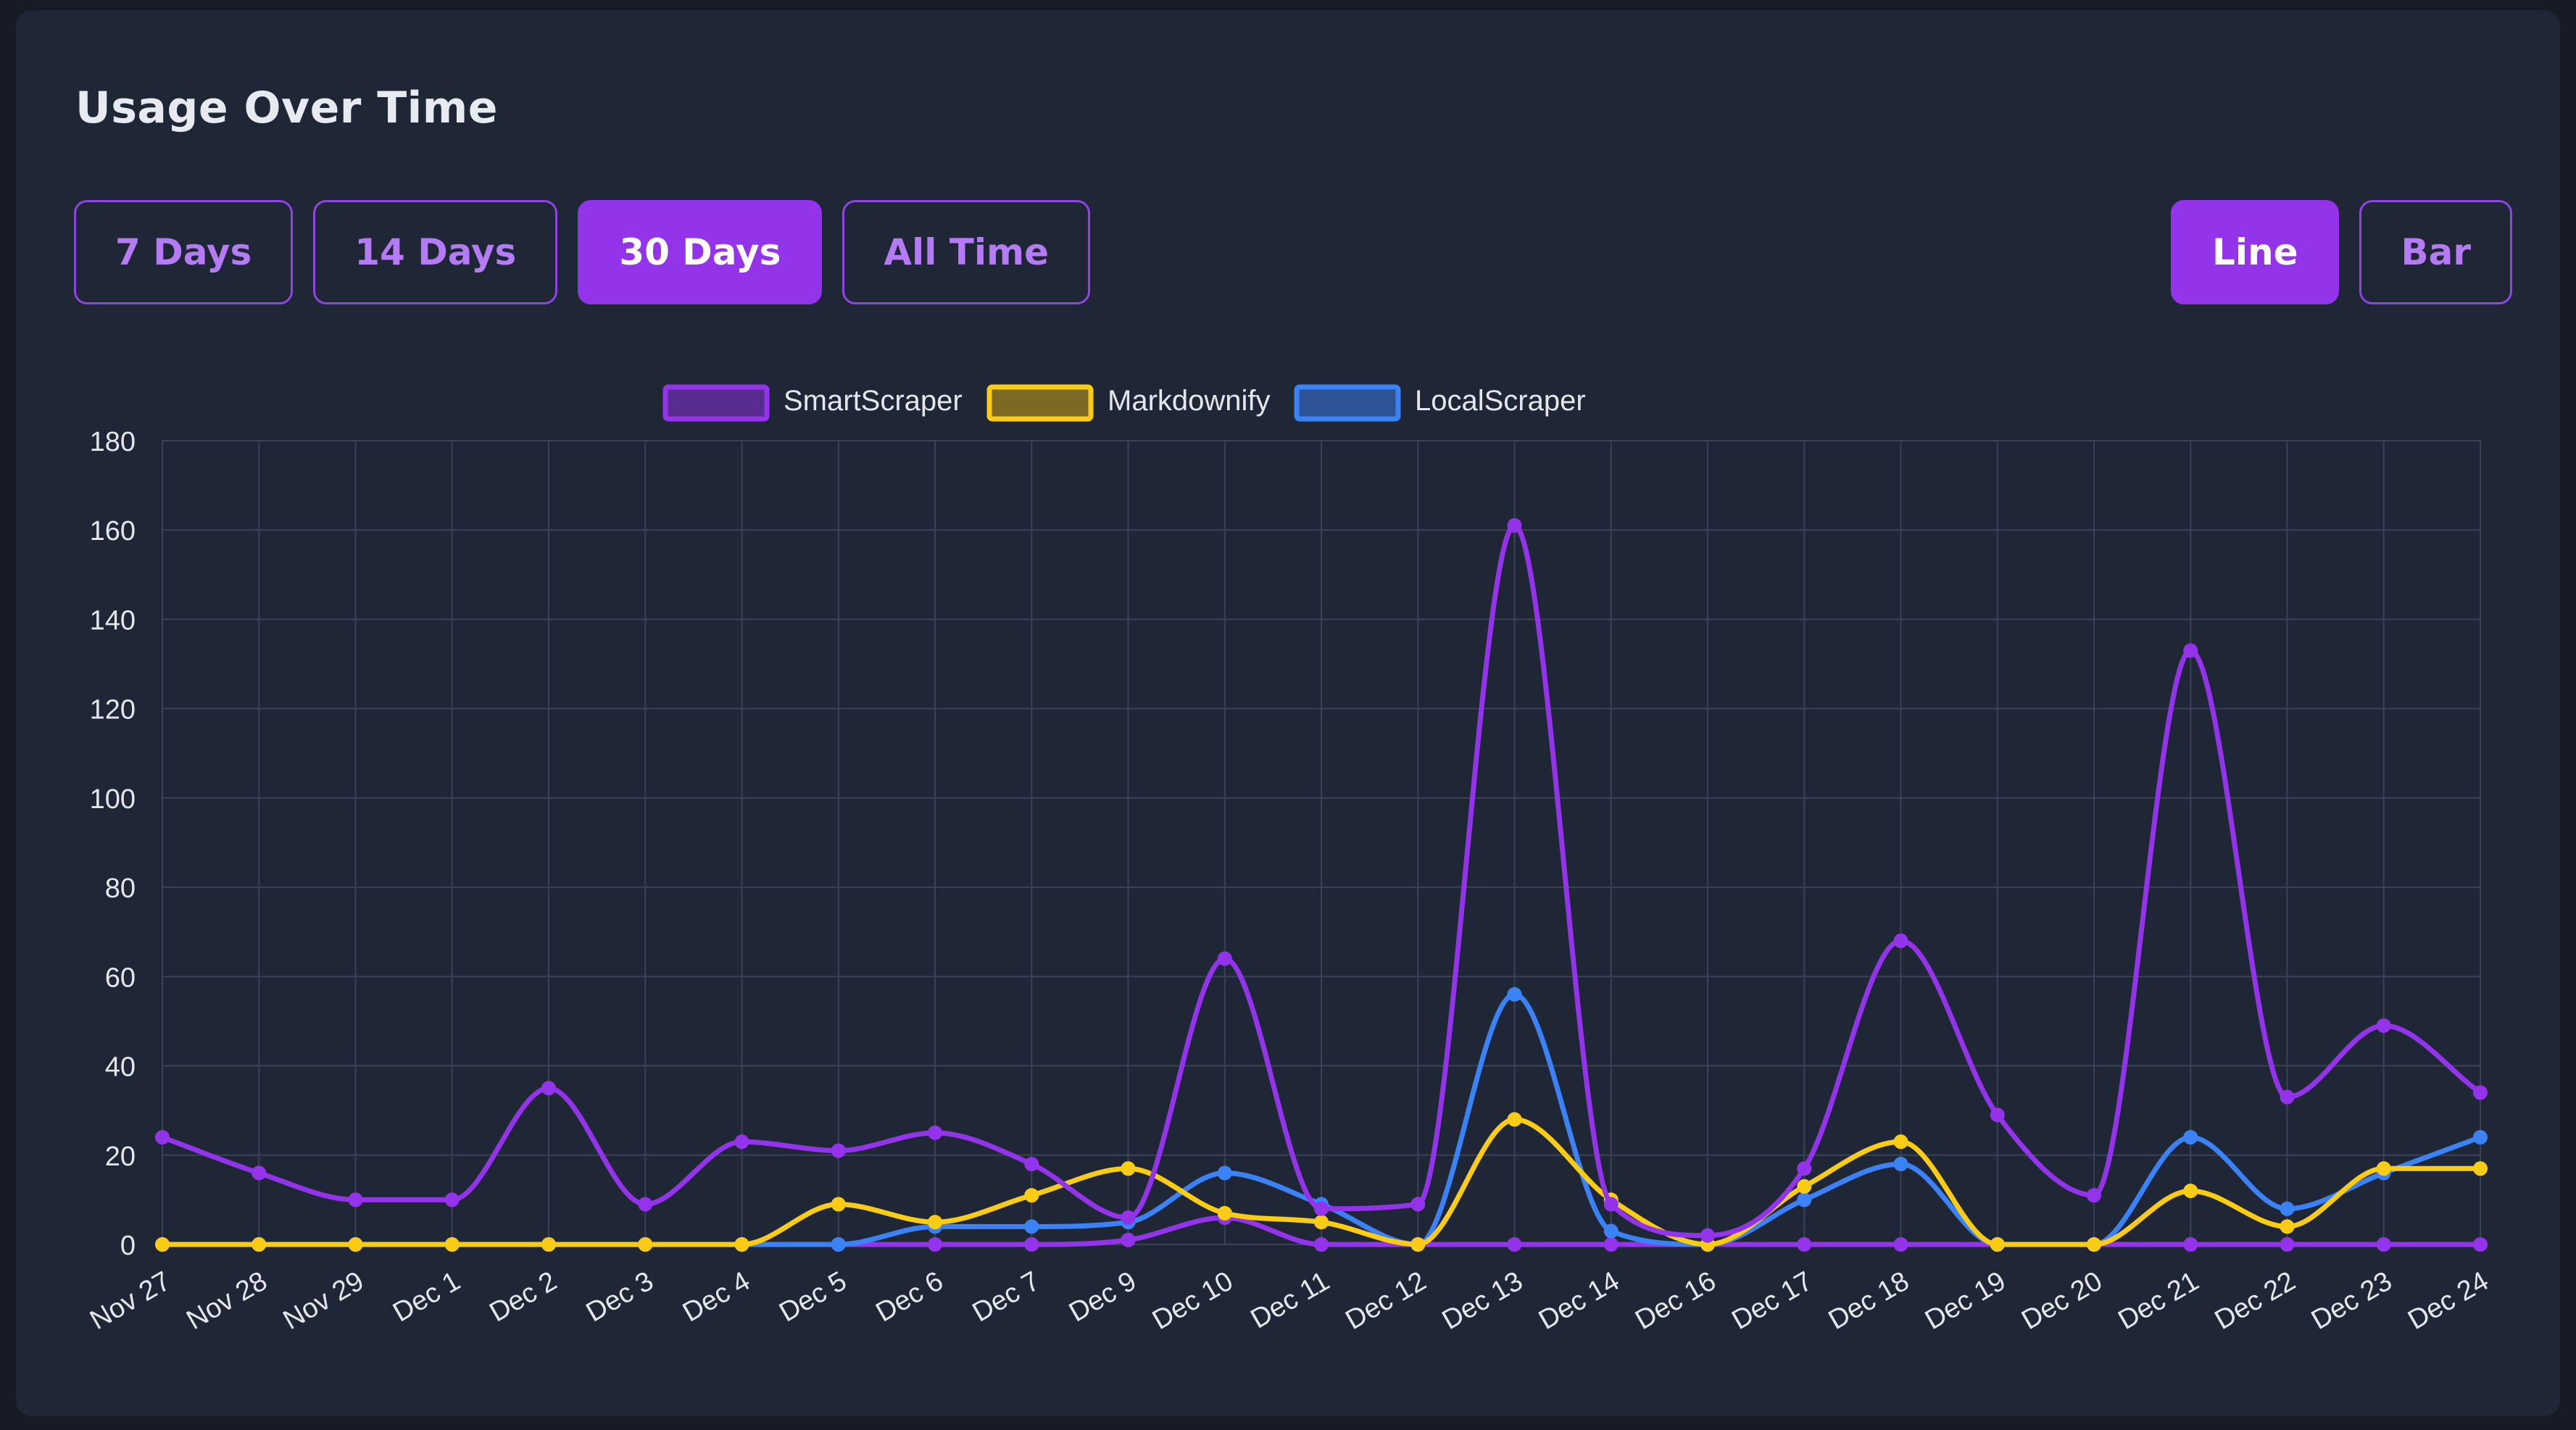  What do you see at coordinates (113, 710) in the screenshot?
I see `y-tick-label: 120` at bounding box center [113, 710].